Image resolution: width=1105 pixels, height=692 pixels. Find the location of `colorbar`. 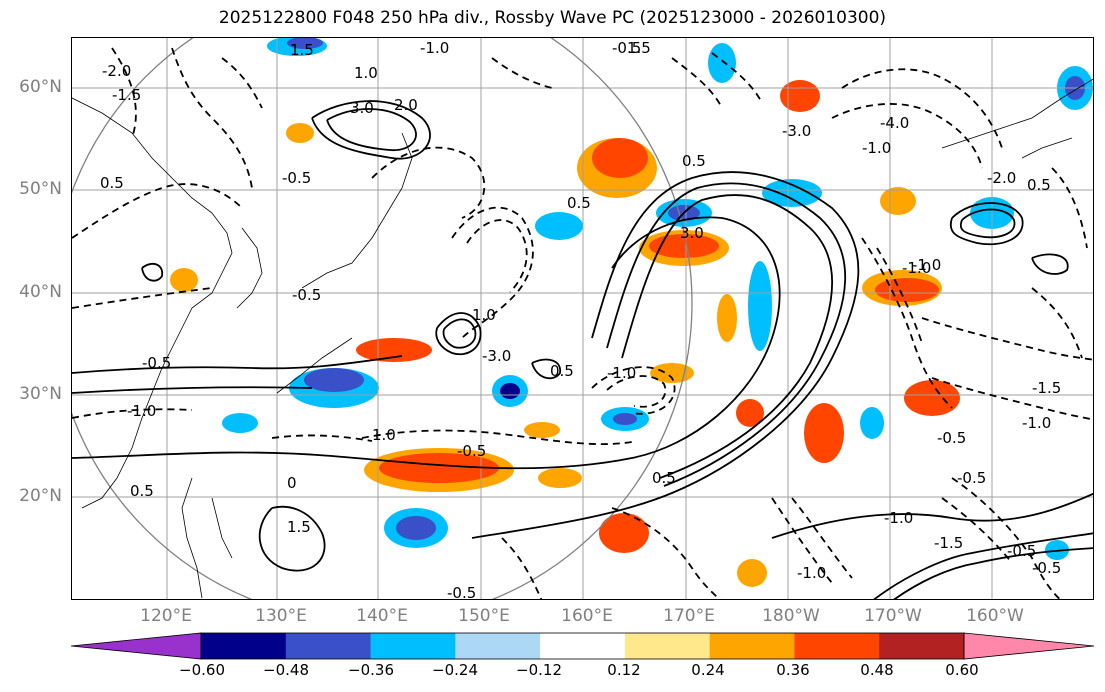

colorbar is located at coordinates (582, 646).